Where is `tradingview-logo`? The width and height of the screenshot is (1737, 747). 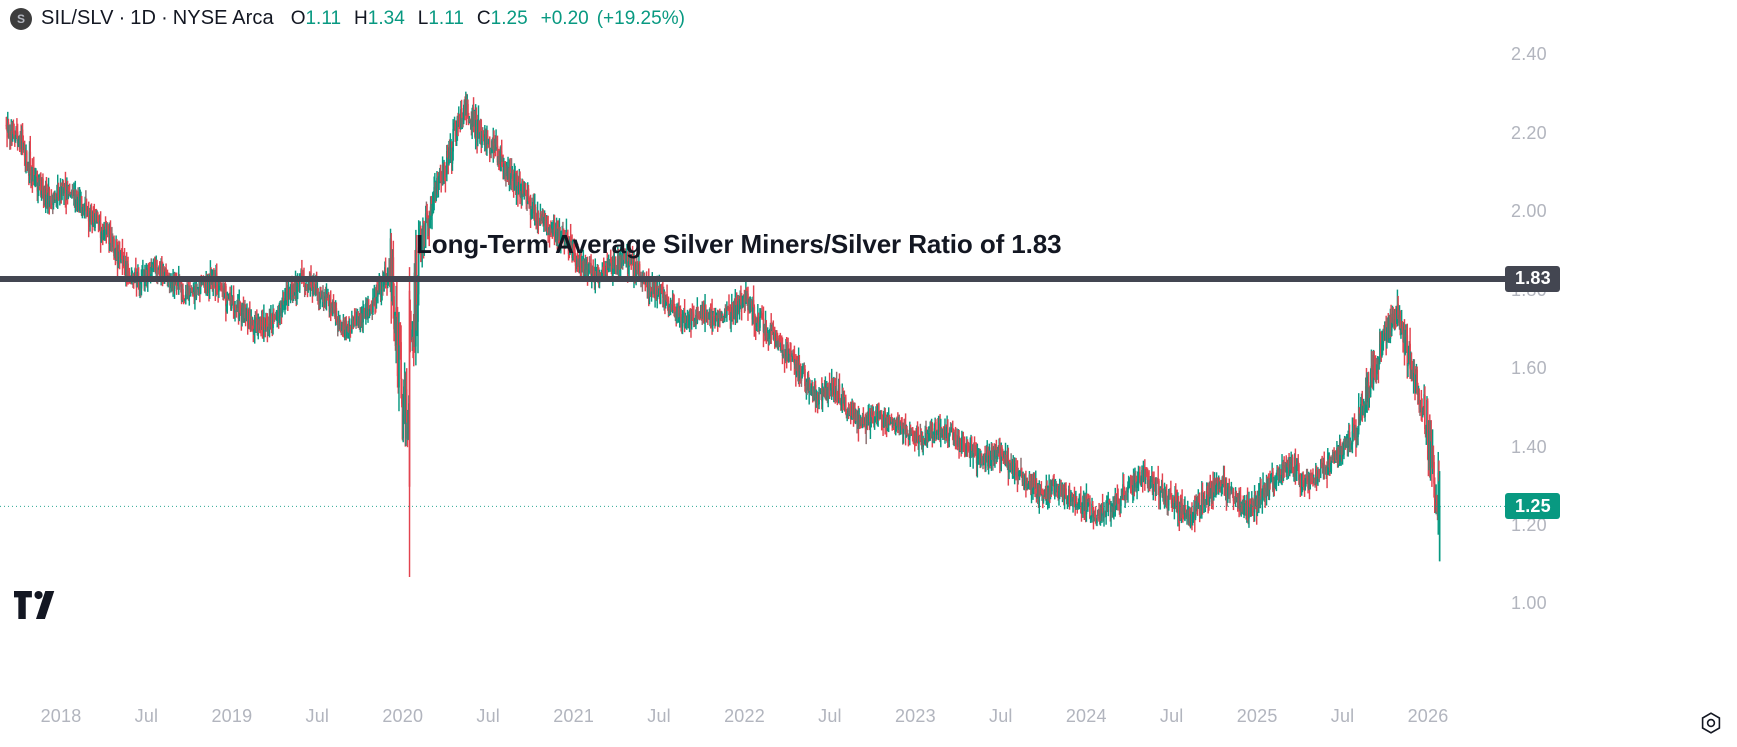
tradingview-logo is located at coordinates (37, 605).